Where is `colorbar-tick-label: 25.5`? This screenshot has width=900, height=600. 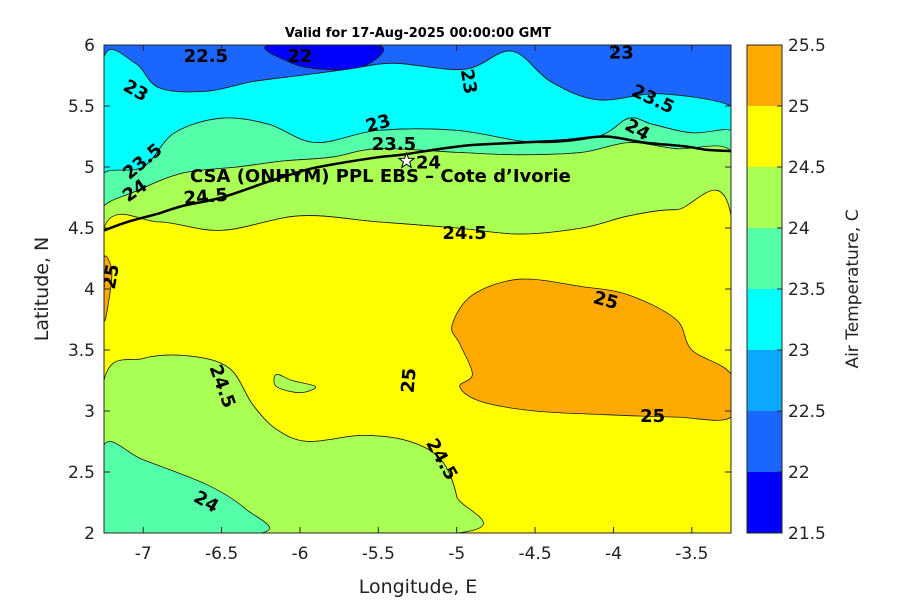 colorbar-tick-label: 25.5 is located at coordinates (807, 46).